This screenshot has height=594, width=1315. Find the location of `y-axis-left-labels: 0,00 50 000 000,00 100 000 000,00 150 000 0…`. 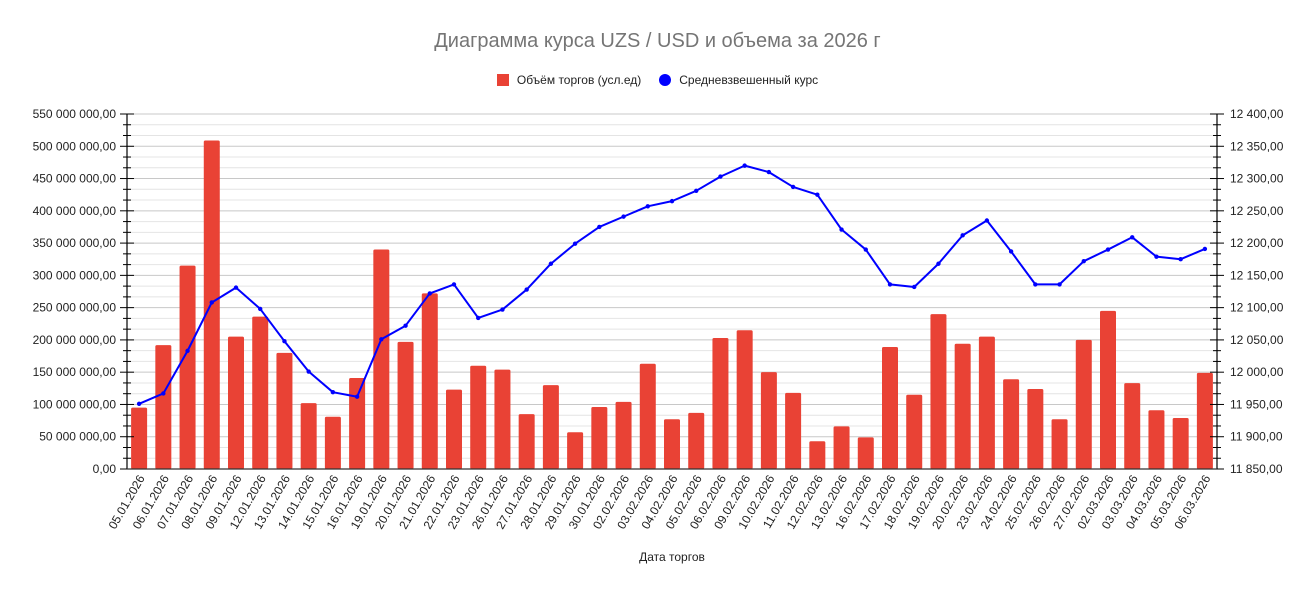

y-axis-left-labels: 0,00 50 000 000,00 100 000 000,00 150 000 0… is located at coordinates (75, 291).